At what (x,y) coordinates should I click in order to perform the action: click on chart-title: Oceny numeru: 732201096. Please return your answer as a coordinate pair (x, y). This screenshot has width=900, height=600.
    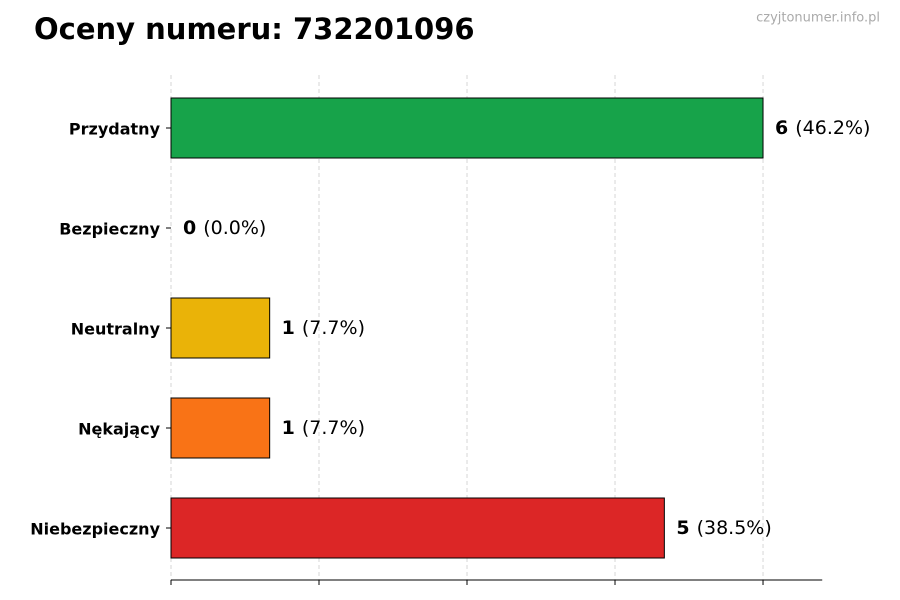
    Looking at the image, I should click on (254, 29).